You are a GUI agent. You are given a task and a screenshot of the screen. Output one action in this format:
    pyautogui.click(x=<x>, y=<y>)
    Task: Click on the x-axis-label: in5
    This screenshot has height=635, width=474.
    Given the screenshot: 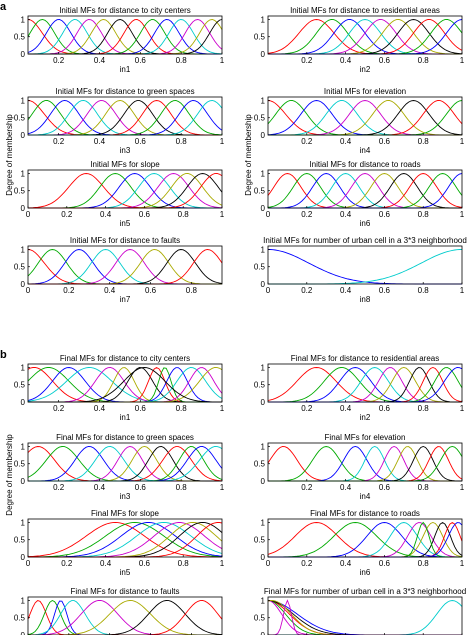 What is the action you would take?
    pyautogui.click(x=125, y=223)
    